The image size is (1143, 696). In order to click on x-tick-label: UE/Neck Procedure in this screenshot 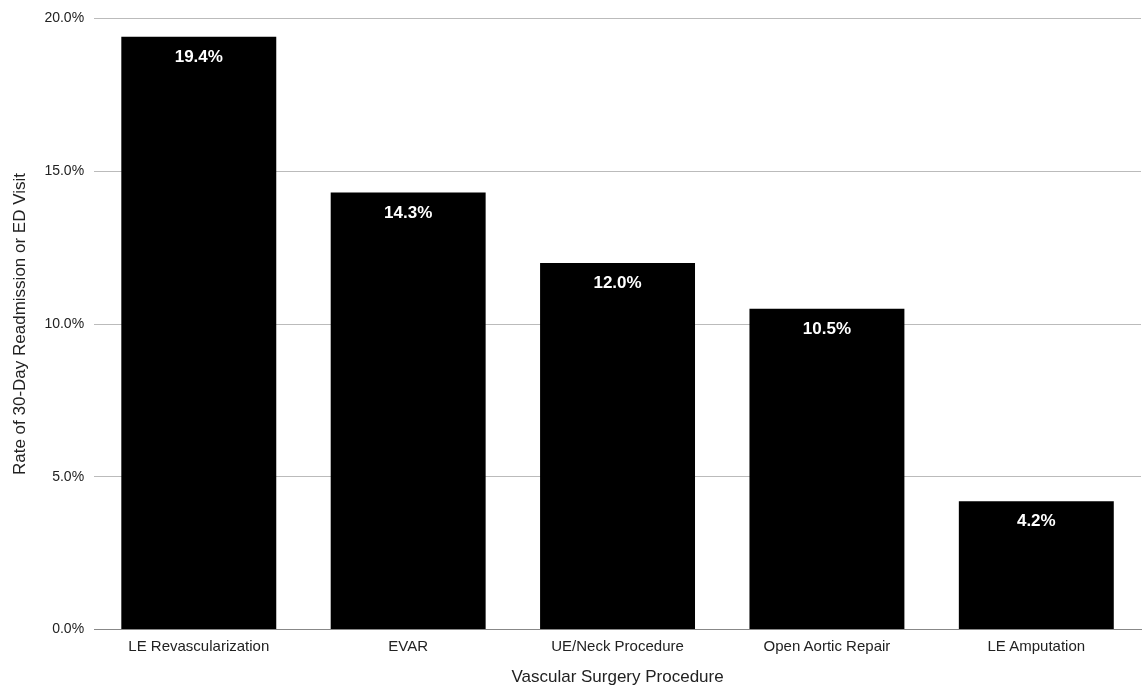, I will do `click(617, 645)`.